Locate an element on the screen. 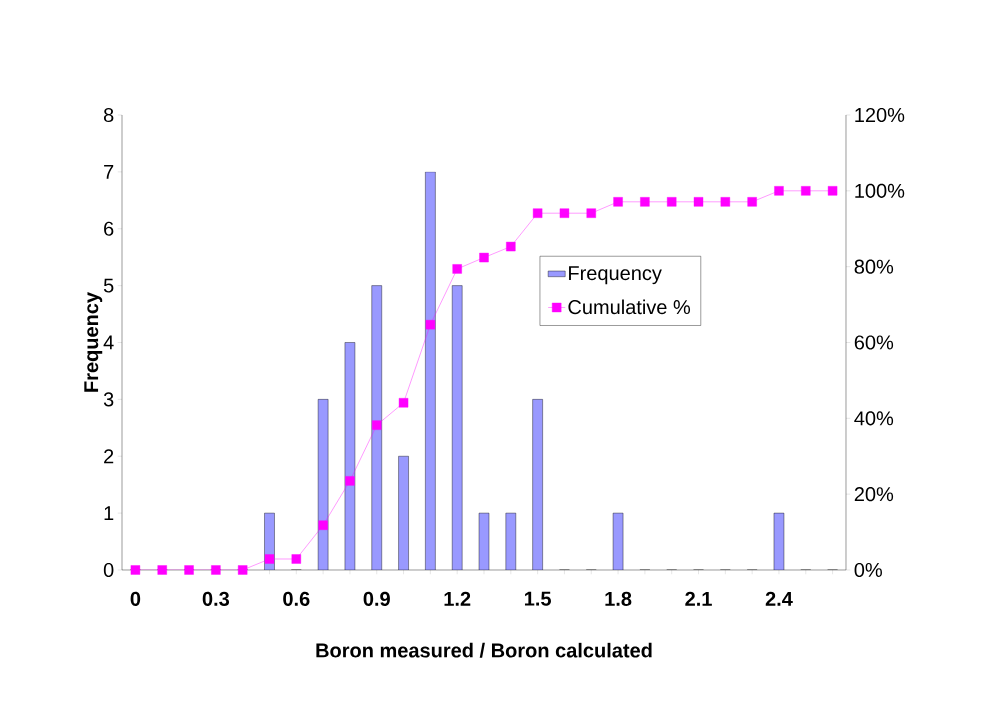 This screenshot has width=1002, height=718. y-tick-label: 2 is located at coordinates (109, 456).